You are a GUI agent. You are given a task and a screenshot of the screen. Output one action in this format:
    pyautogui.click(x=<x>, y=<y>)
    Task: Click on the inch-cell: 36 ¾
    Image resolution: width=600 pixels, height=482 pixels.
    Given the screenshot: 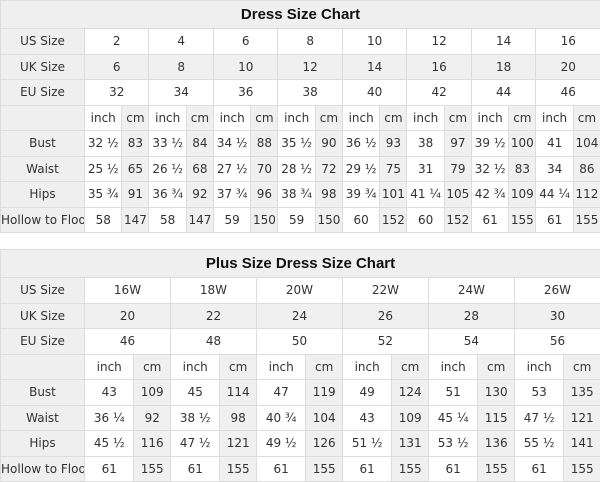 What is the action you would take?
    pyautogui.click(x=167, y=195)
    